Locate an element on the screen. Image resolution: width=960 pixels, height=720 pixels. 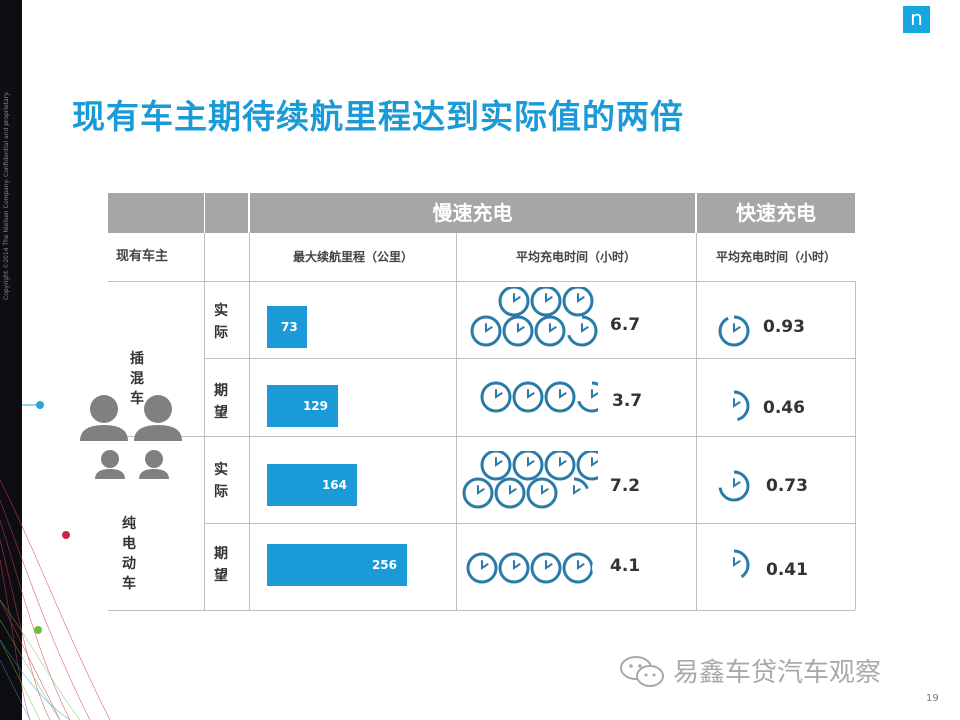
range-value-phev-expected: 129 is located at coordinates (315, 406).